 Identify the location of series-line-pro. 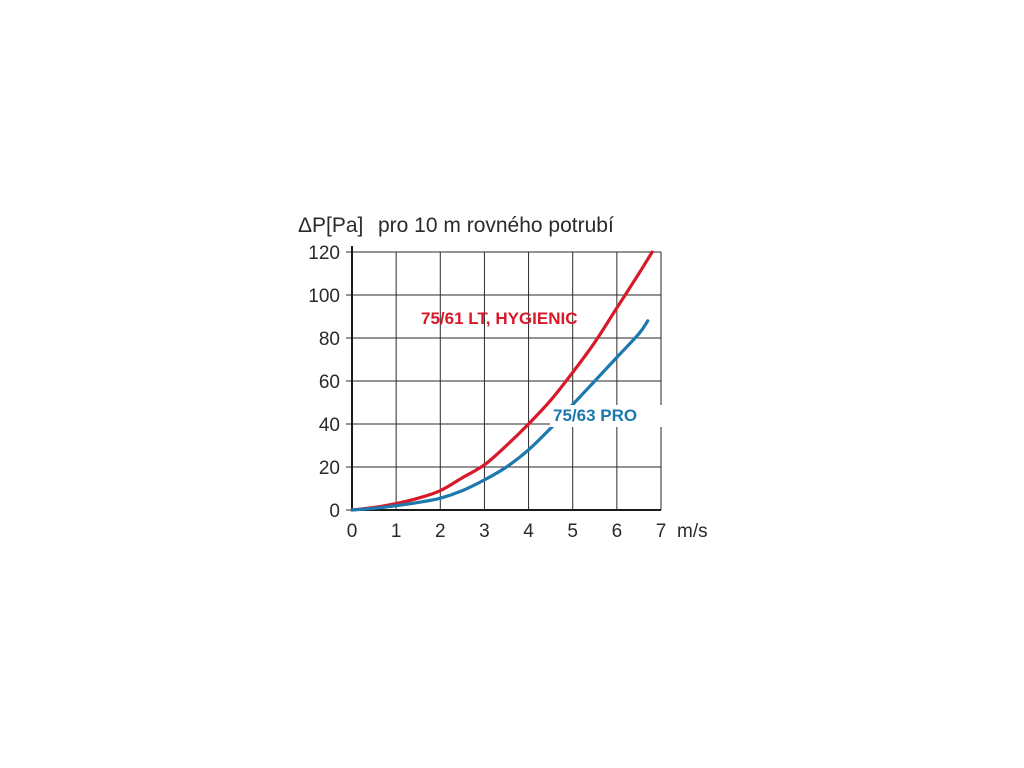
(500, 415).